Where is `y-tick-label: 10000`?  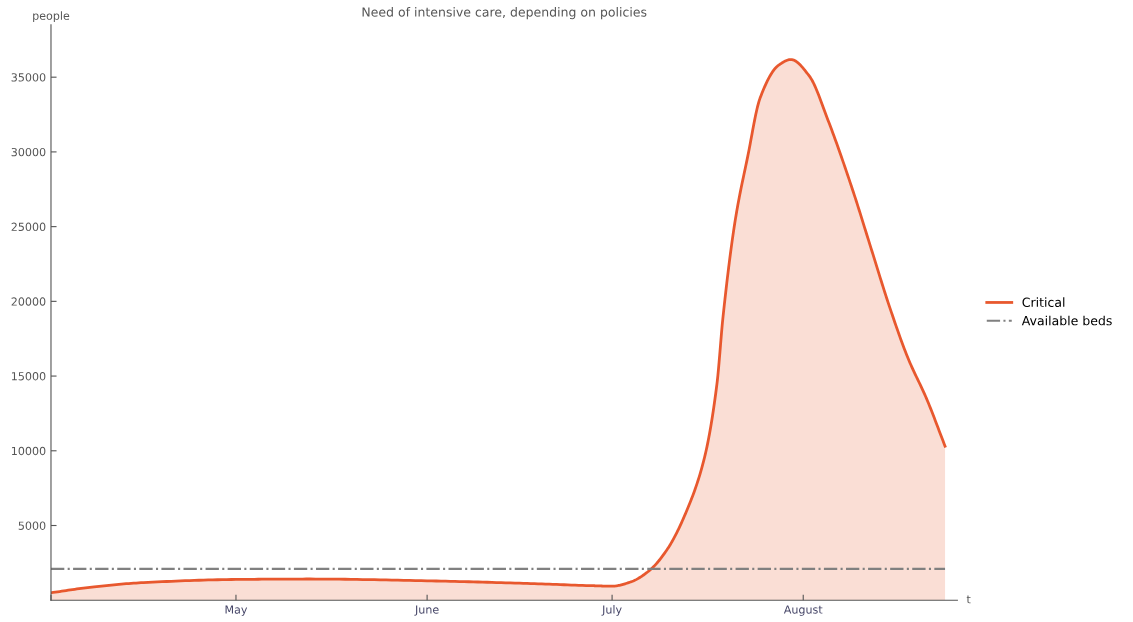
y-tick-label: 10000 is located at coordinates (29, 451).